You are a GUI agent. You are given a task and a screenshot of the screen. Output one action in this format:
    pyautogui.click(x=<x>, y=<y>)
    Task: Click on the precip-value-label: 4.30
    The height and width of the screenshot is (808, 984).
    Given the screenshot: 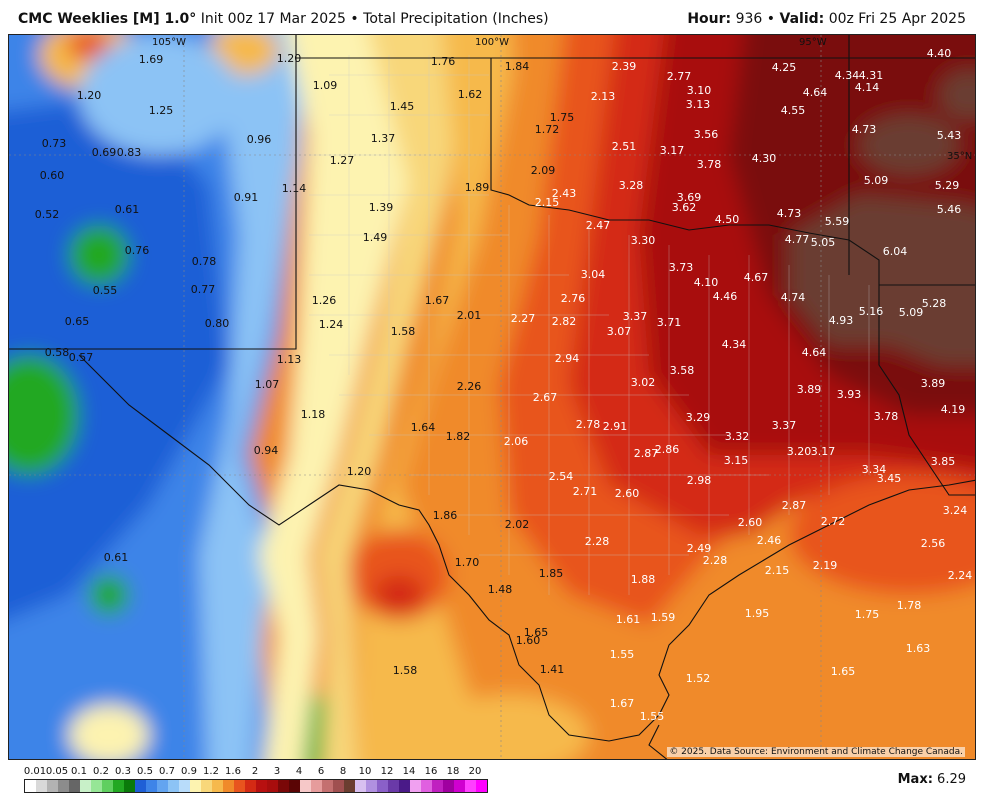 What is the action you would take?
    pyautogui.click(x=764, y=158)
    